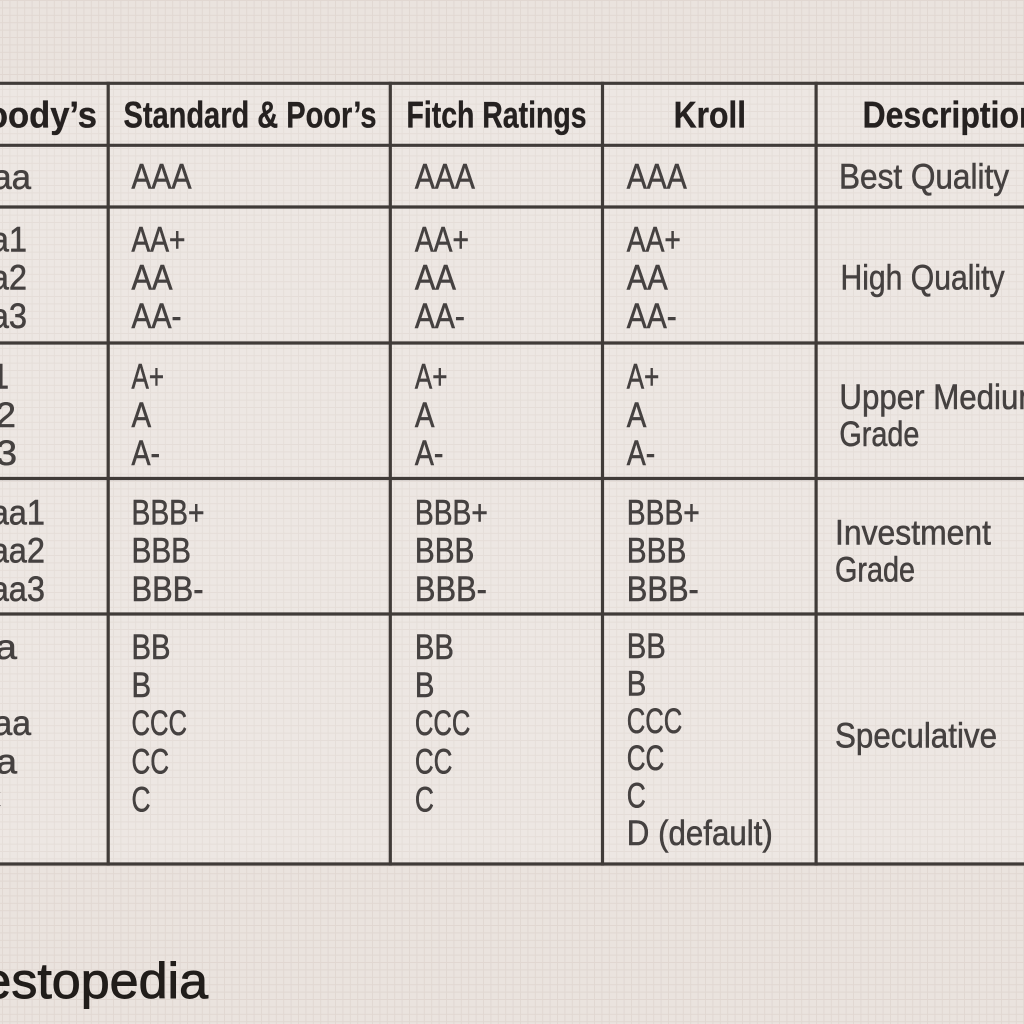 This screenshot has height=1024, width=1024. Describe the element at coordinates (8, 415) in the screenshot. I see `svg-text: A2` at that location.